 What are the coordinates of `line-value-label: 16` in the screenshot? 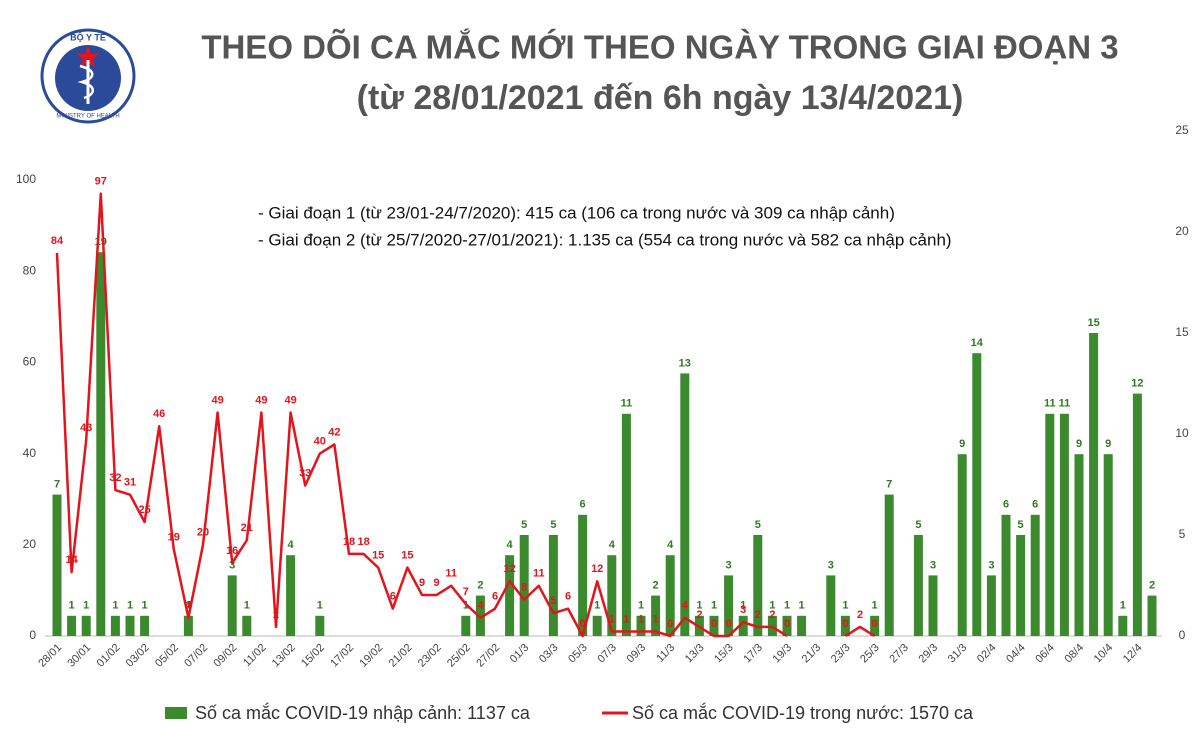 It's located at (232, 551).